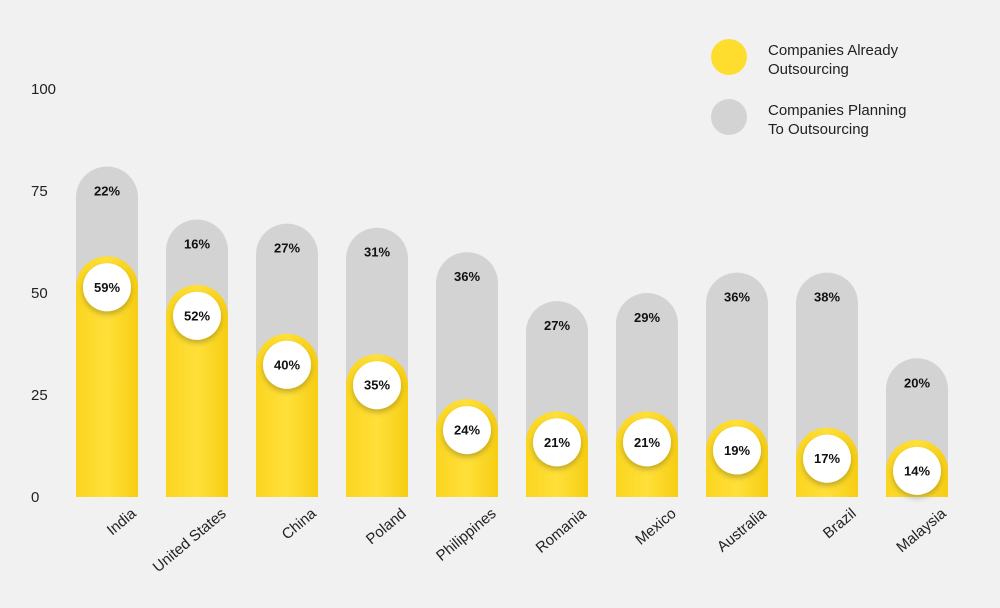 The image size is (1000, 608). Describe the element at coordinates (561, 531) in the screenshot. I see `x-tick-label: Romania` at that location.